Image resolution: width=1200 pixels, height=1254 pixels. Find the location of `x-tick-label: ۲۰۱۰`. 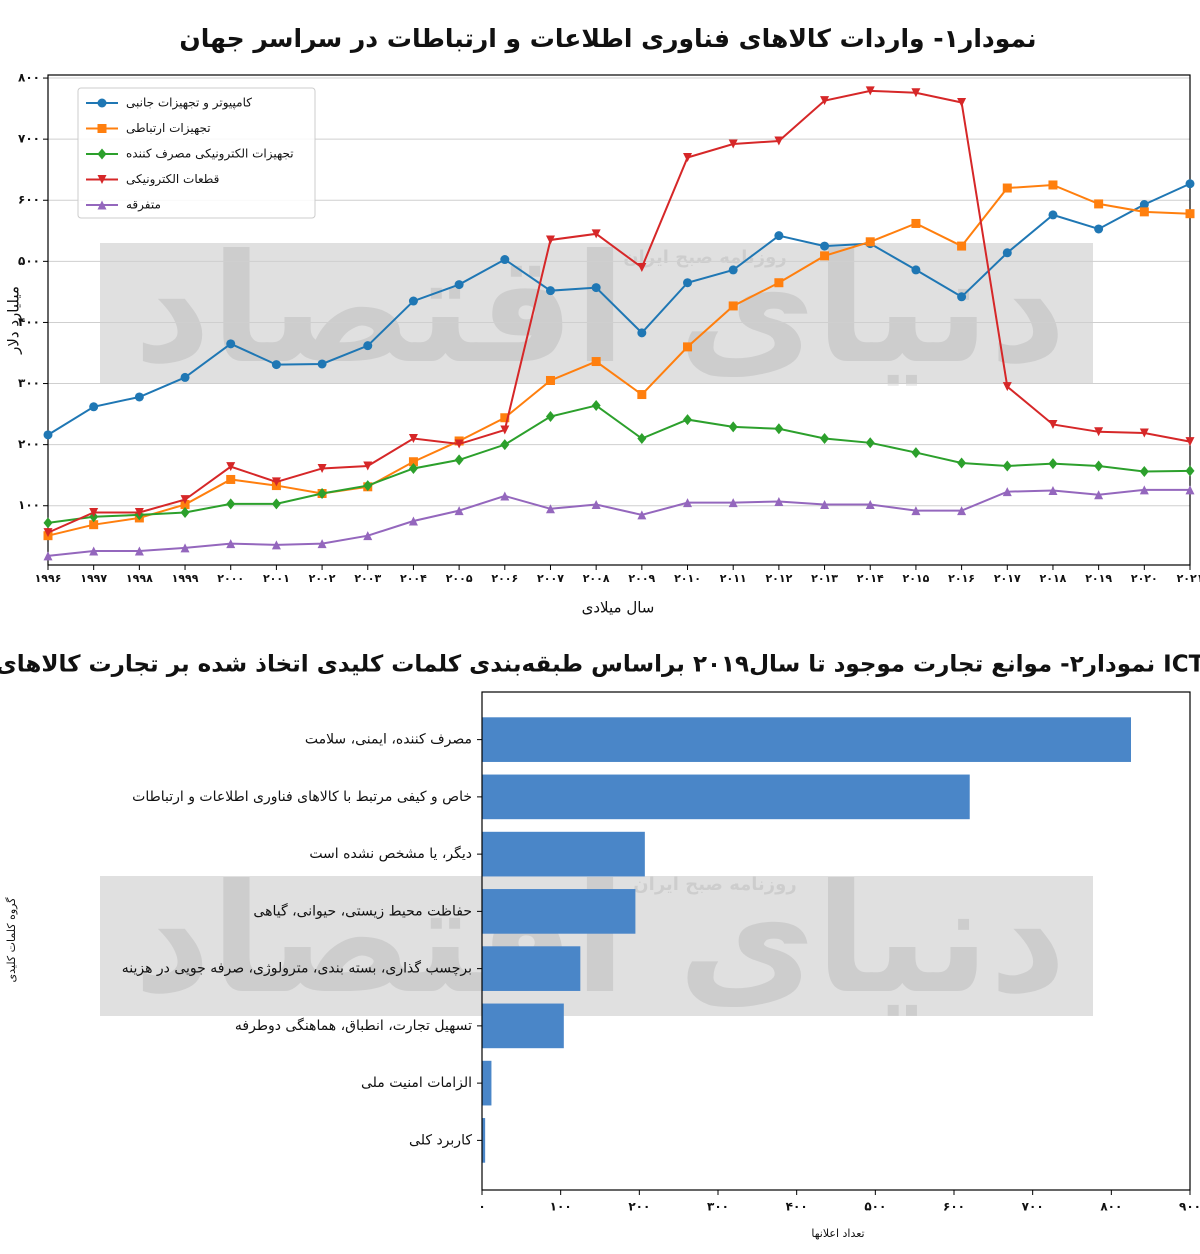

x-tick-label: ۲۰۱۰ is located at coordinates (687, 578).